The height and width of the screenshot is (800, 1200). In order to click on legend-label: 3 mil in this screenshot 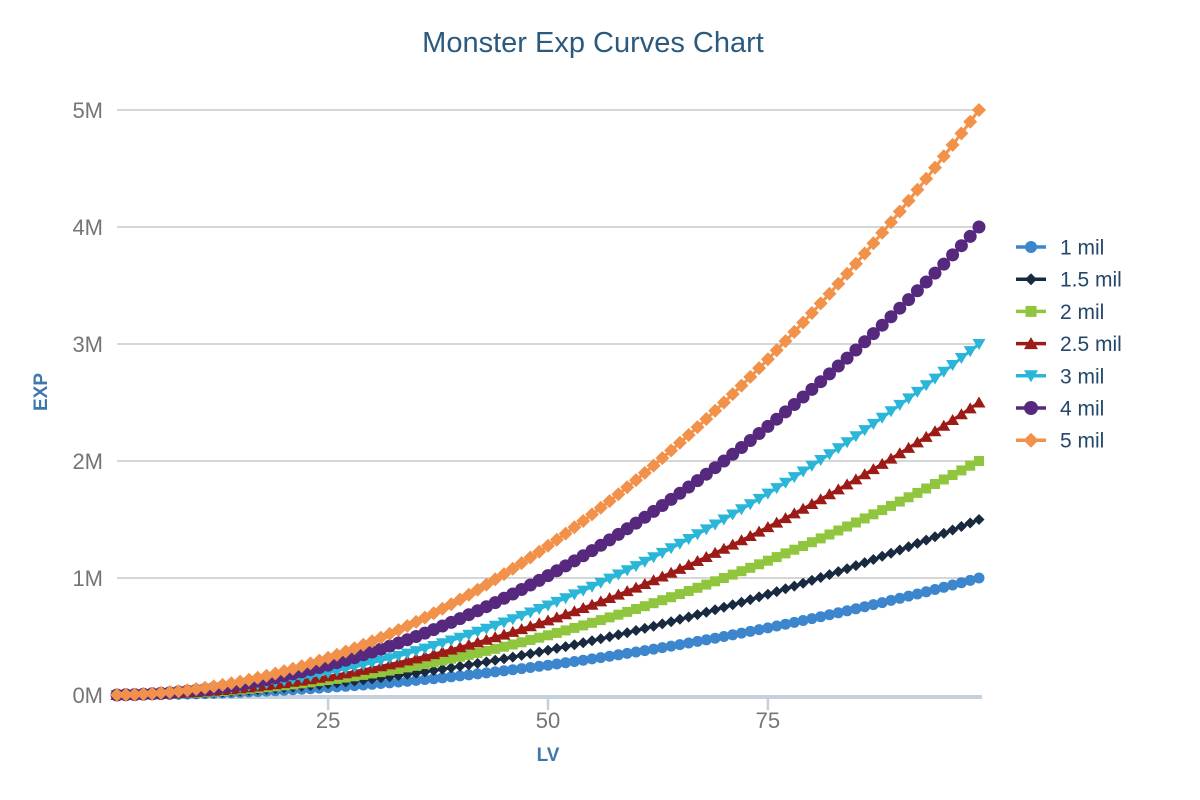, I will do `click(1082, 376)`.